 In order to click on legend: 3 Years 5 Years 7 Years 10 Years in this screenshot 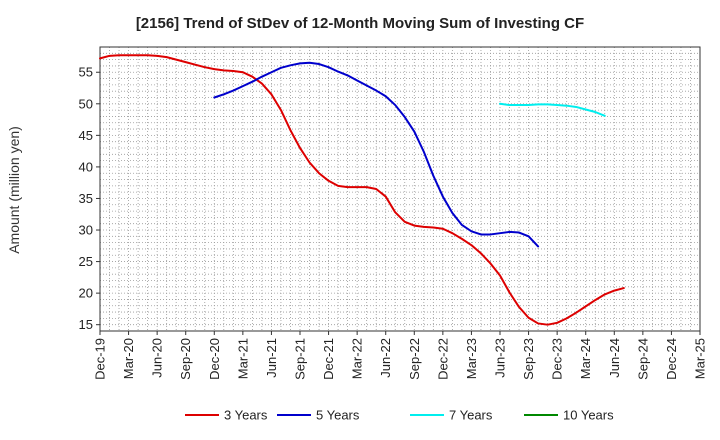, I will do `click(399, 415)`.